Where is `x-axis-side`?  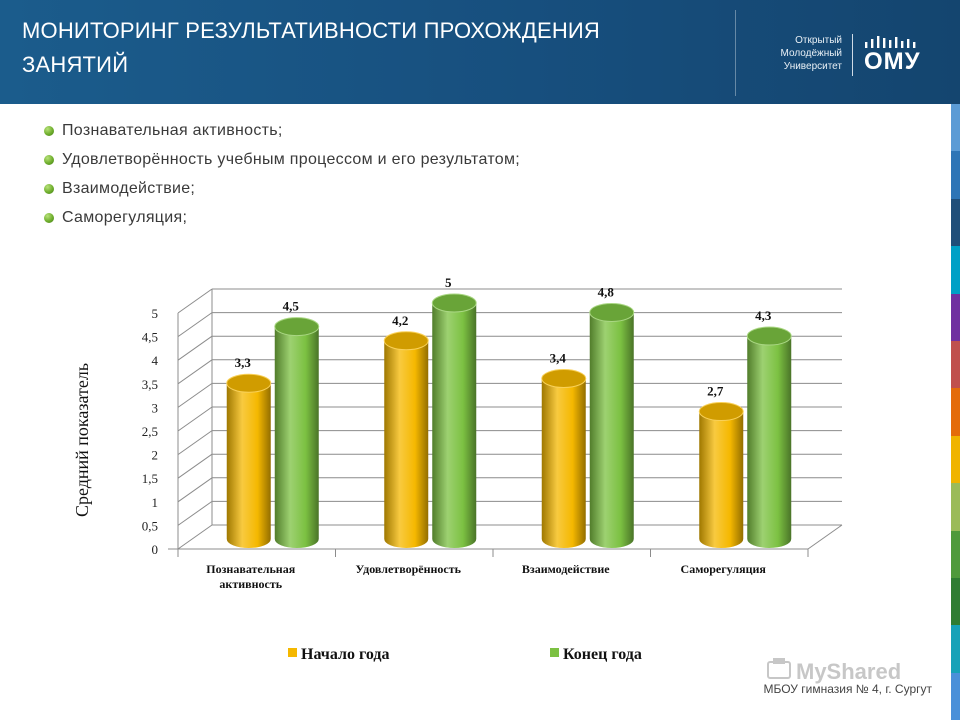 x-axis-side is located at coordinates (825, 537).